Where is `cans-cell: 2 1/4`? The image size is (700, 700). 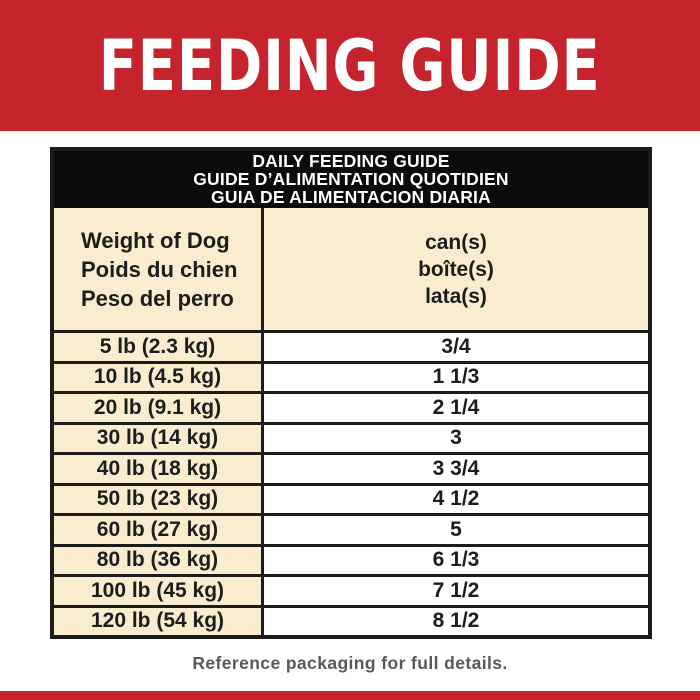
cans-cell: 2 1/4 is located at coordinates (456, 408).